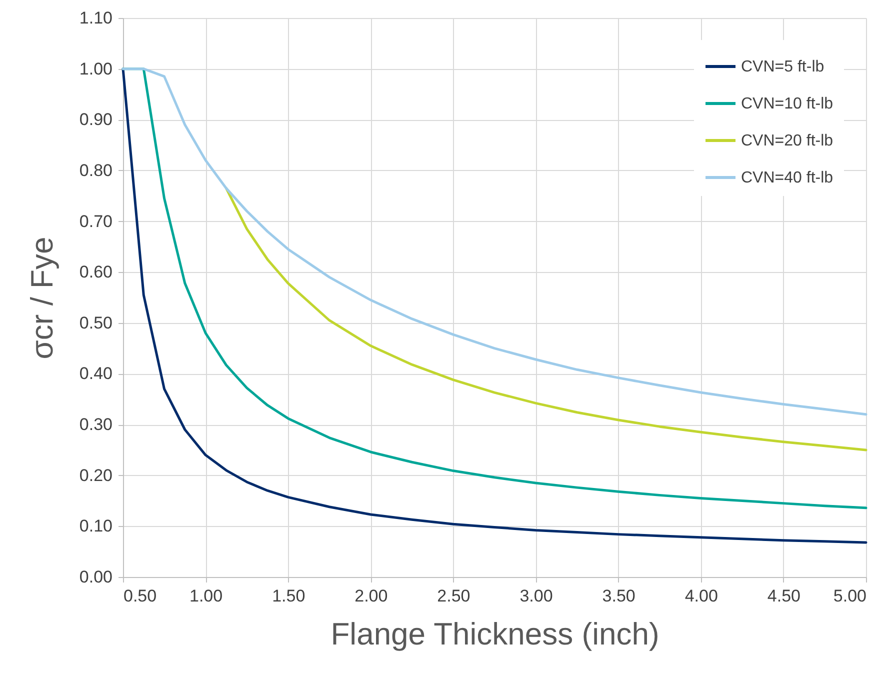 The height and width of the screenshot is (674, 892). Describe the element at coordinates (95, 424) in the screenshot. I see `y-tick-label: 0.30` at that location.